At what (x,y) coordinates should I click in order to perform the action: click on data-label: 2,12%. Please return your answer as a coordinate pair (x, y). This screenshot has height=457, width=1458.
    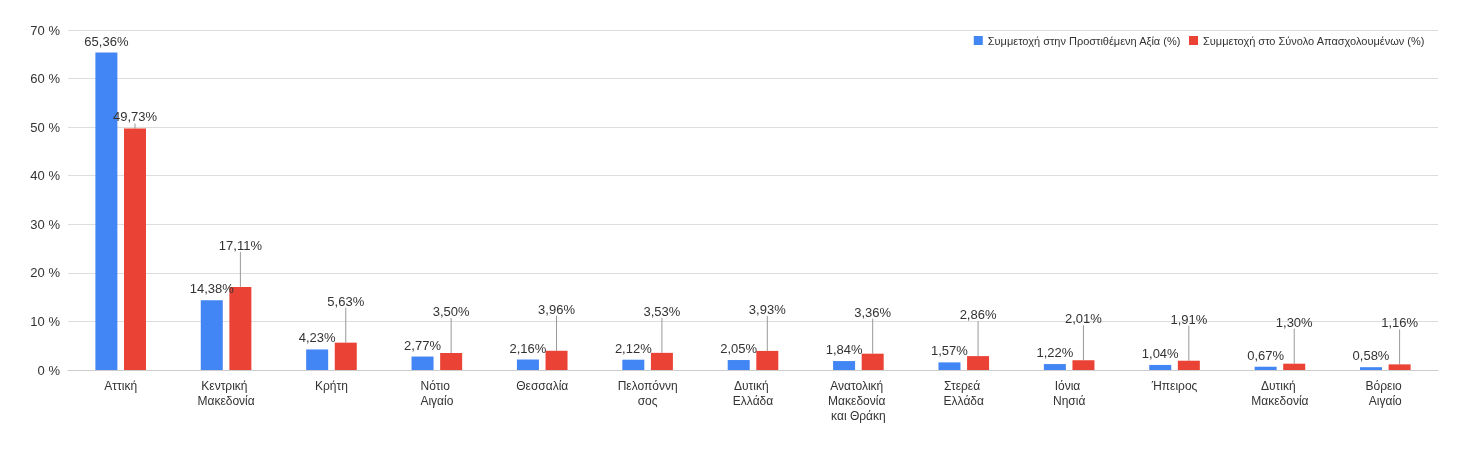
    Looking at the image, I should click on (633, 348).